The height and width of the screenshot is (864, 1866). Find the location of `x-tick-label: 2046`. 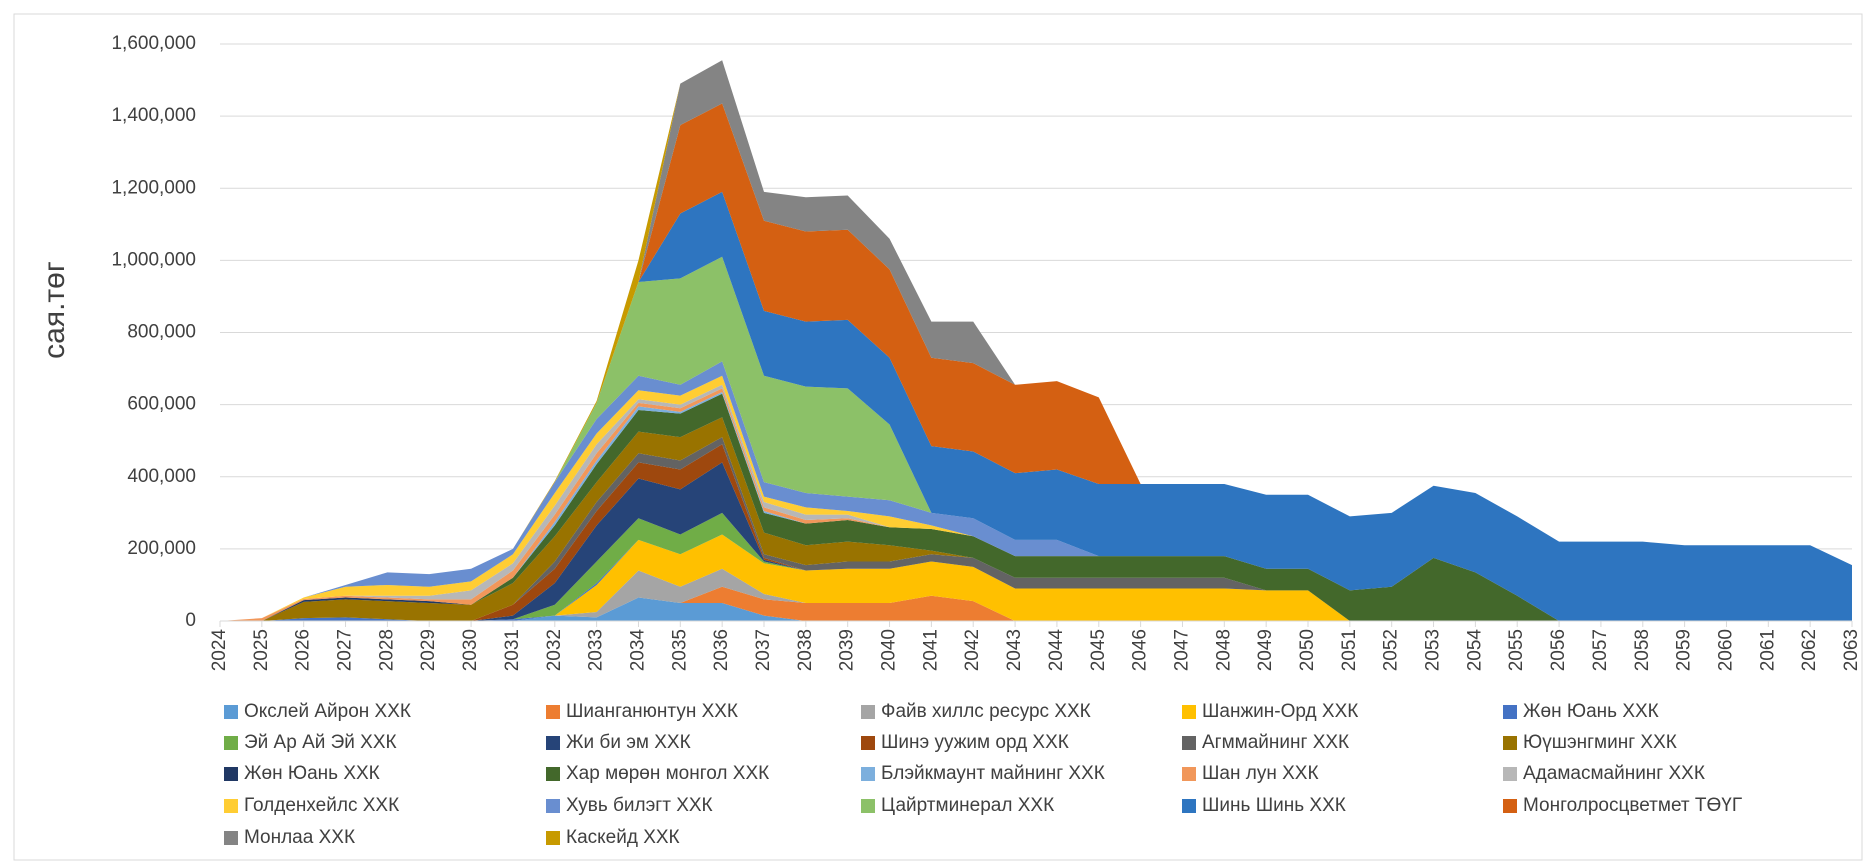

x-tick-label: 2046 is located at coordinates (1140, 650).